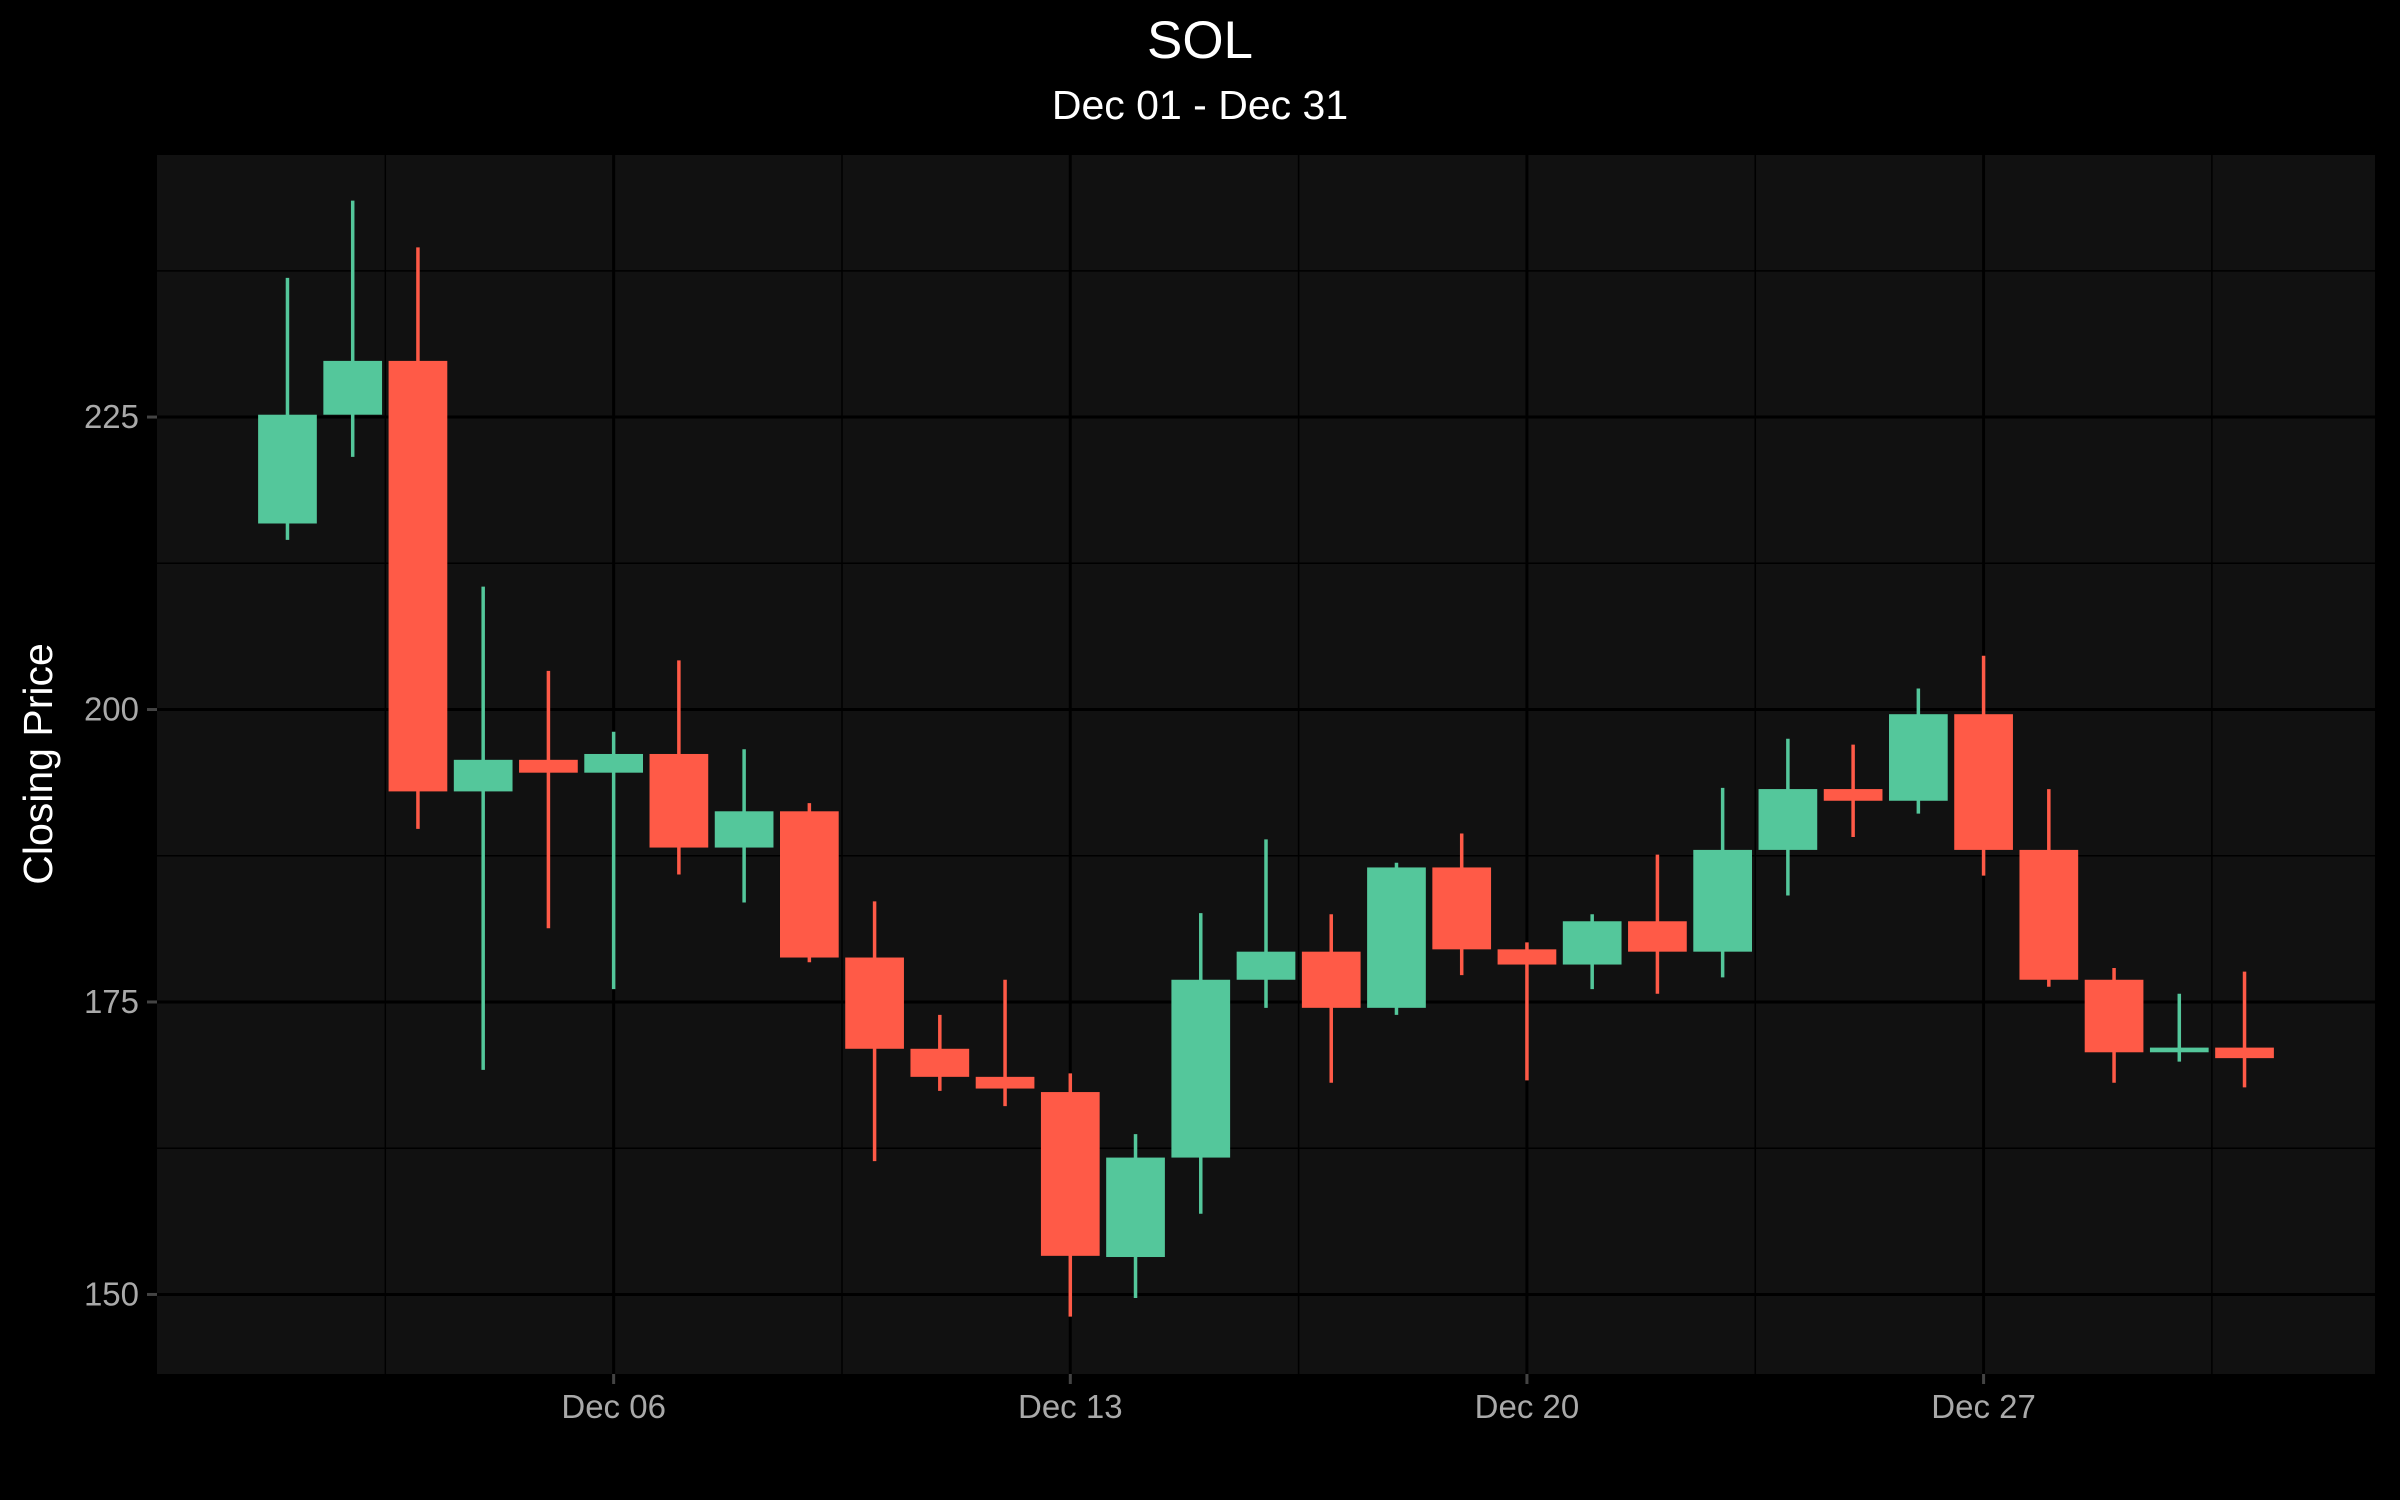 The width and height of the screenshot is (2400, 1500). What do you see at coordinates (1298, 1399) in the screenshot?
I see `x-axis: Dec 06 Dec 13 Dec 20 Dec 27` at bounding box center [1298, 1399].